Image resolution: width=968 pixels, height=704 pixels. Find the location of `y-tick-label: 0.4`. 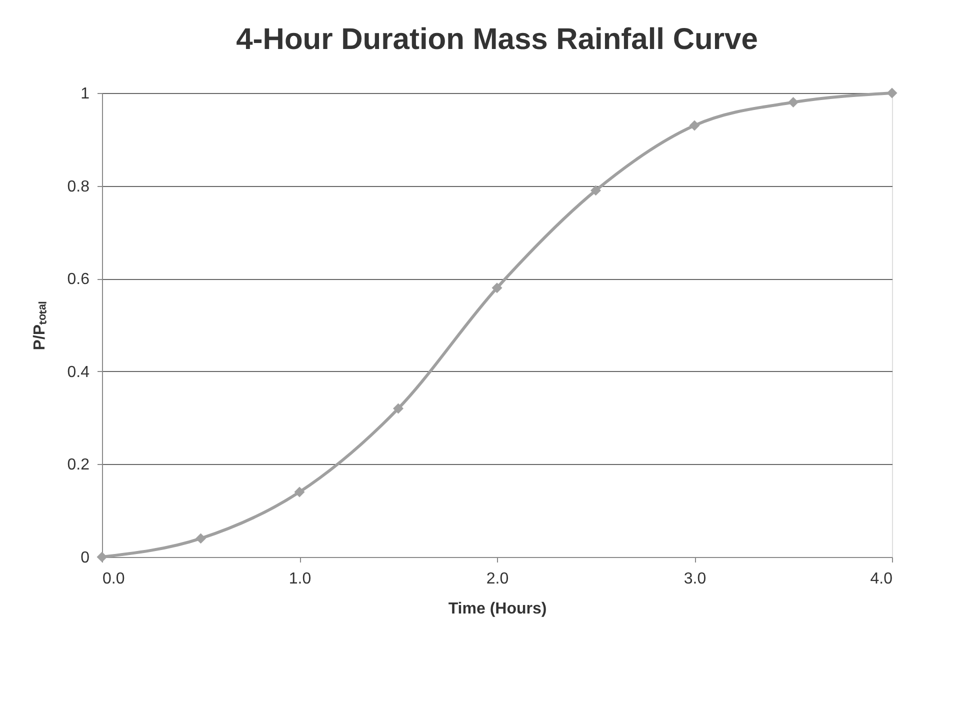

y-tick-label: 0.4 is located at coordinates (78, 372).